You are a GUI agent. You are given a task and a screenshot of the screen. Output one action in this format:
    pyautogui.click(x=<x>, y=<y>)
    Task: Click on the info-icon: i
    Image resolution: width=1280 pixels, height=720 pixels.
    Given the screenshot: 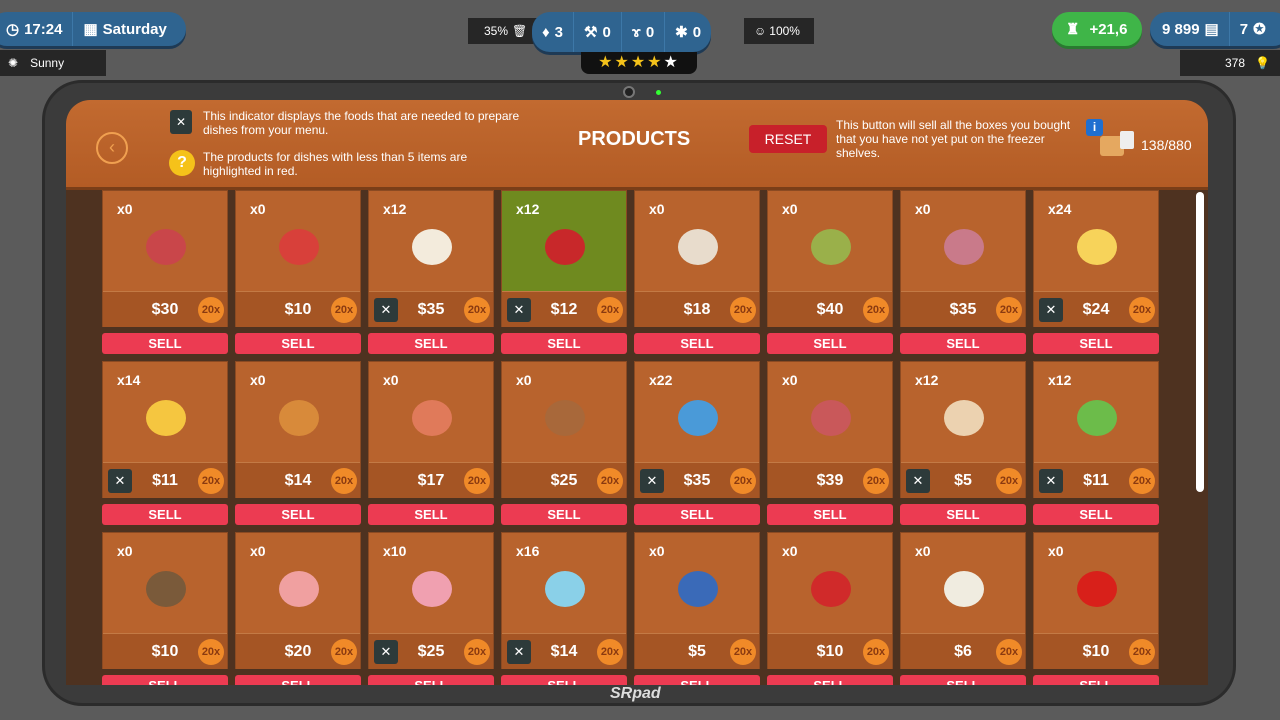 What is the action you would take?
    pyautogui.click(x=1094, y=127)
    